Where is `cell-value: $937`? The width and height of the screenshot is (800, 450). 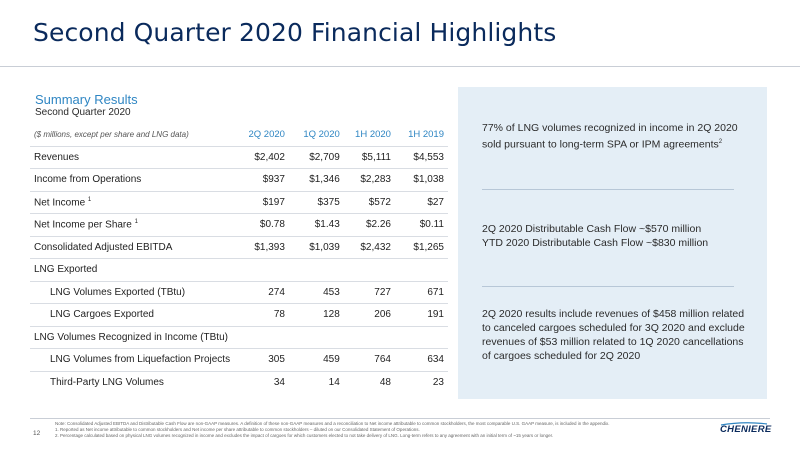 cell-value: $937 is located at coordinates (261, 179).